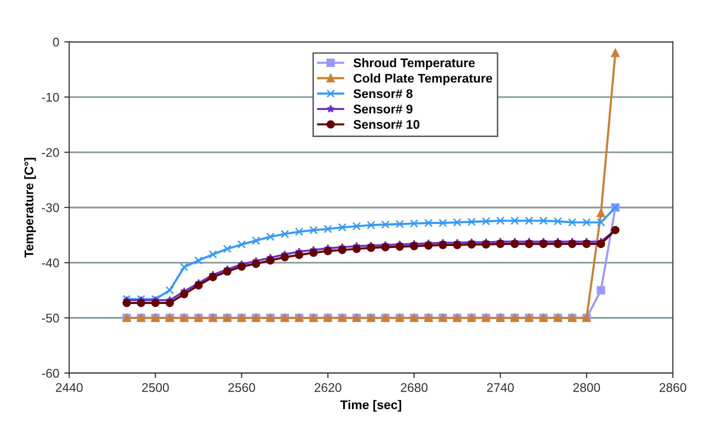  I want to click on y-axis-title: Temperature [C°], so click(30, 208).